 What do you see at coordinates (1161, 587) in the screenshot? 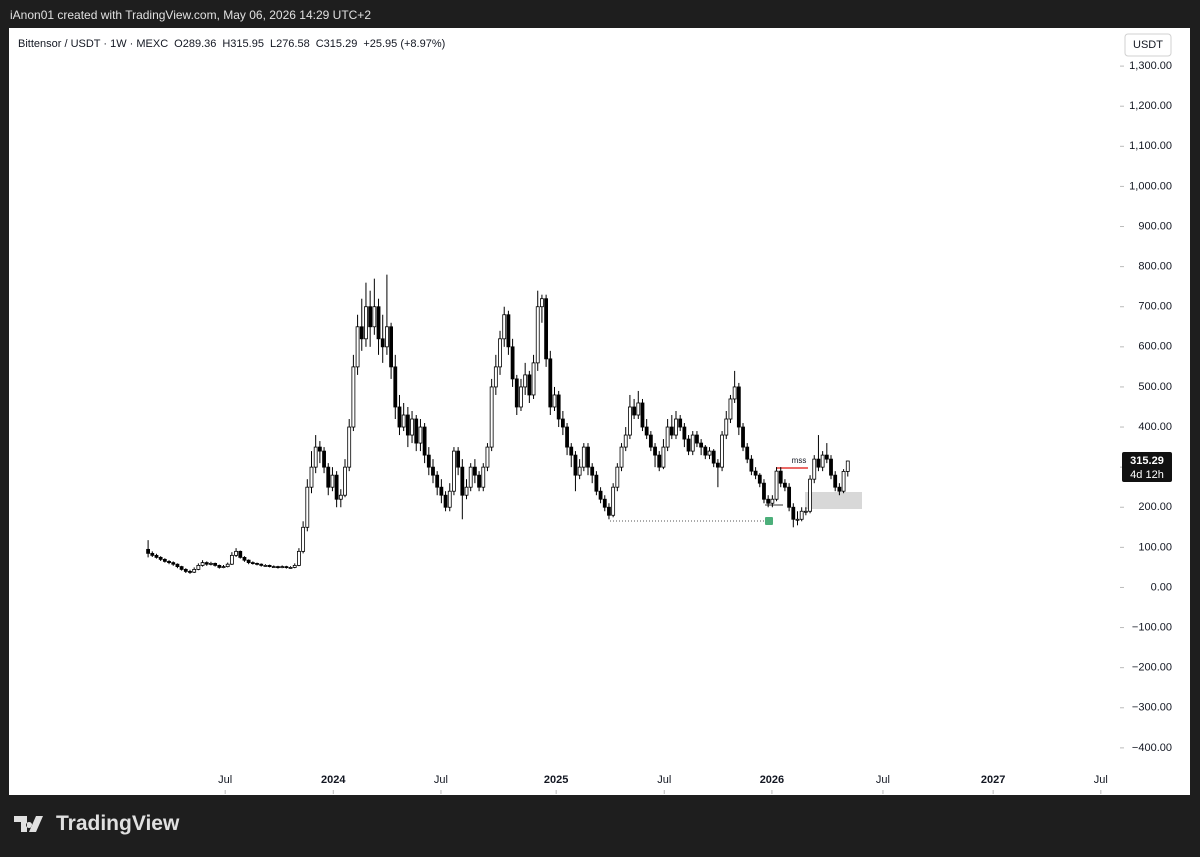
I see `y-tick-label: 0.00` at bounding box center [1161, 587].